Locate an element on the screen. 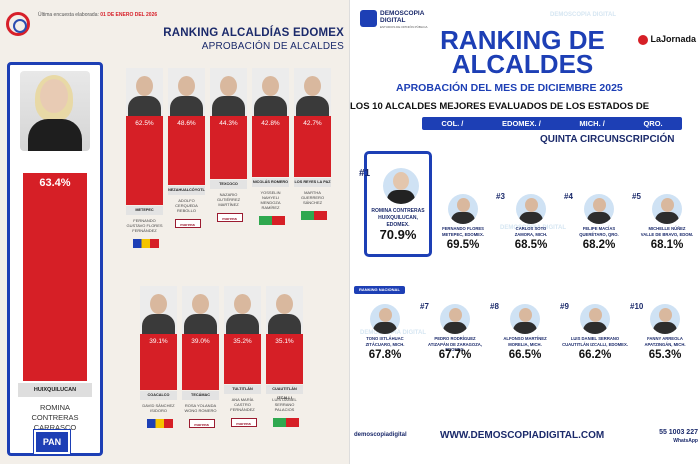 This screenshot has width=700, height=464. mayor-name: FERNANDO FLORES METEPEC, EDOMEX. is located at coordinates (463, 231).